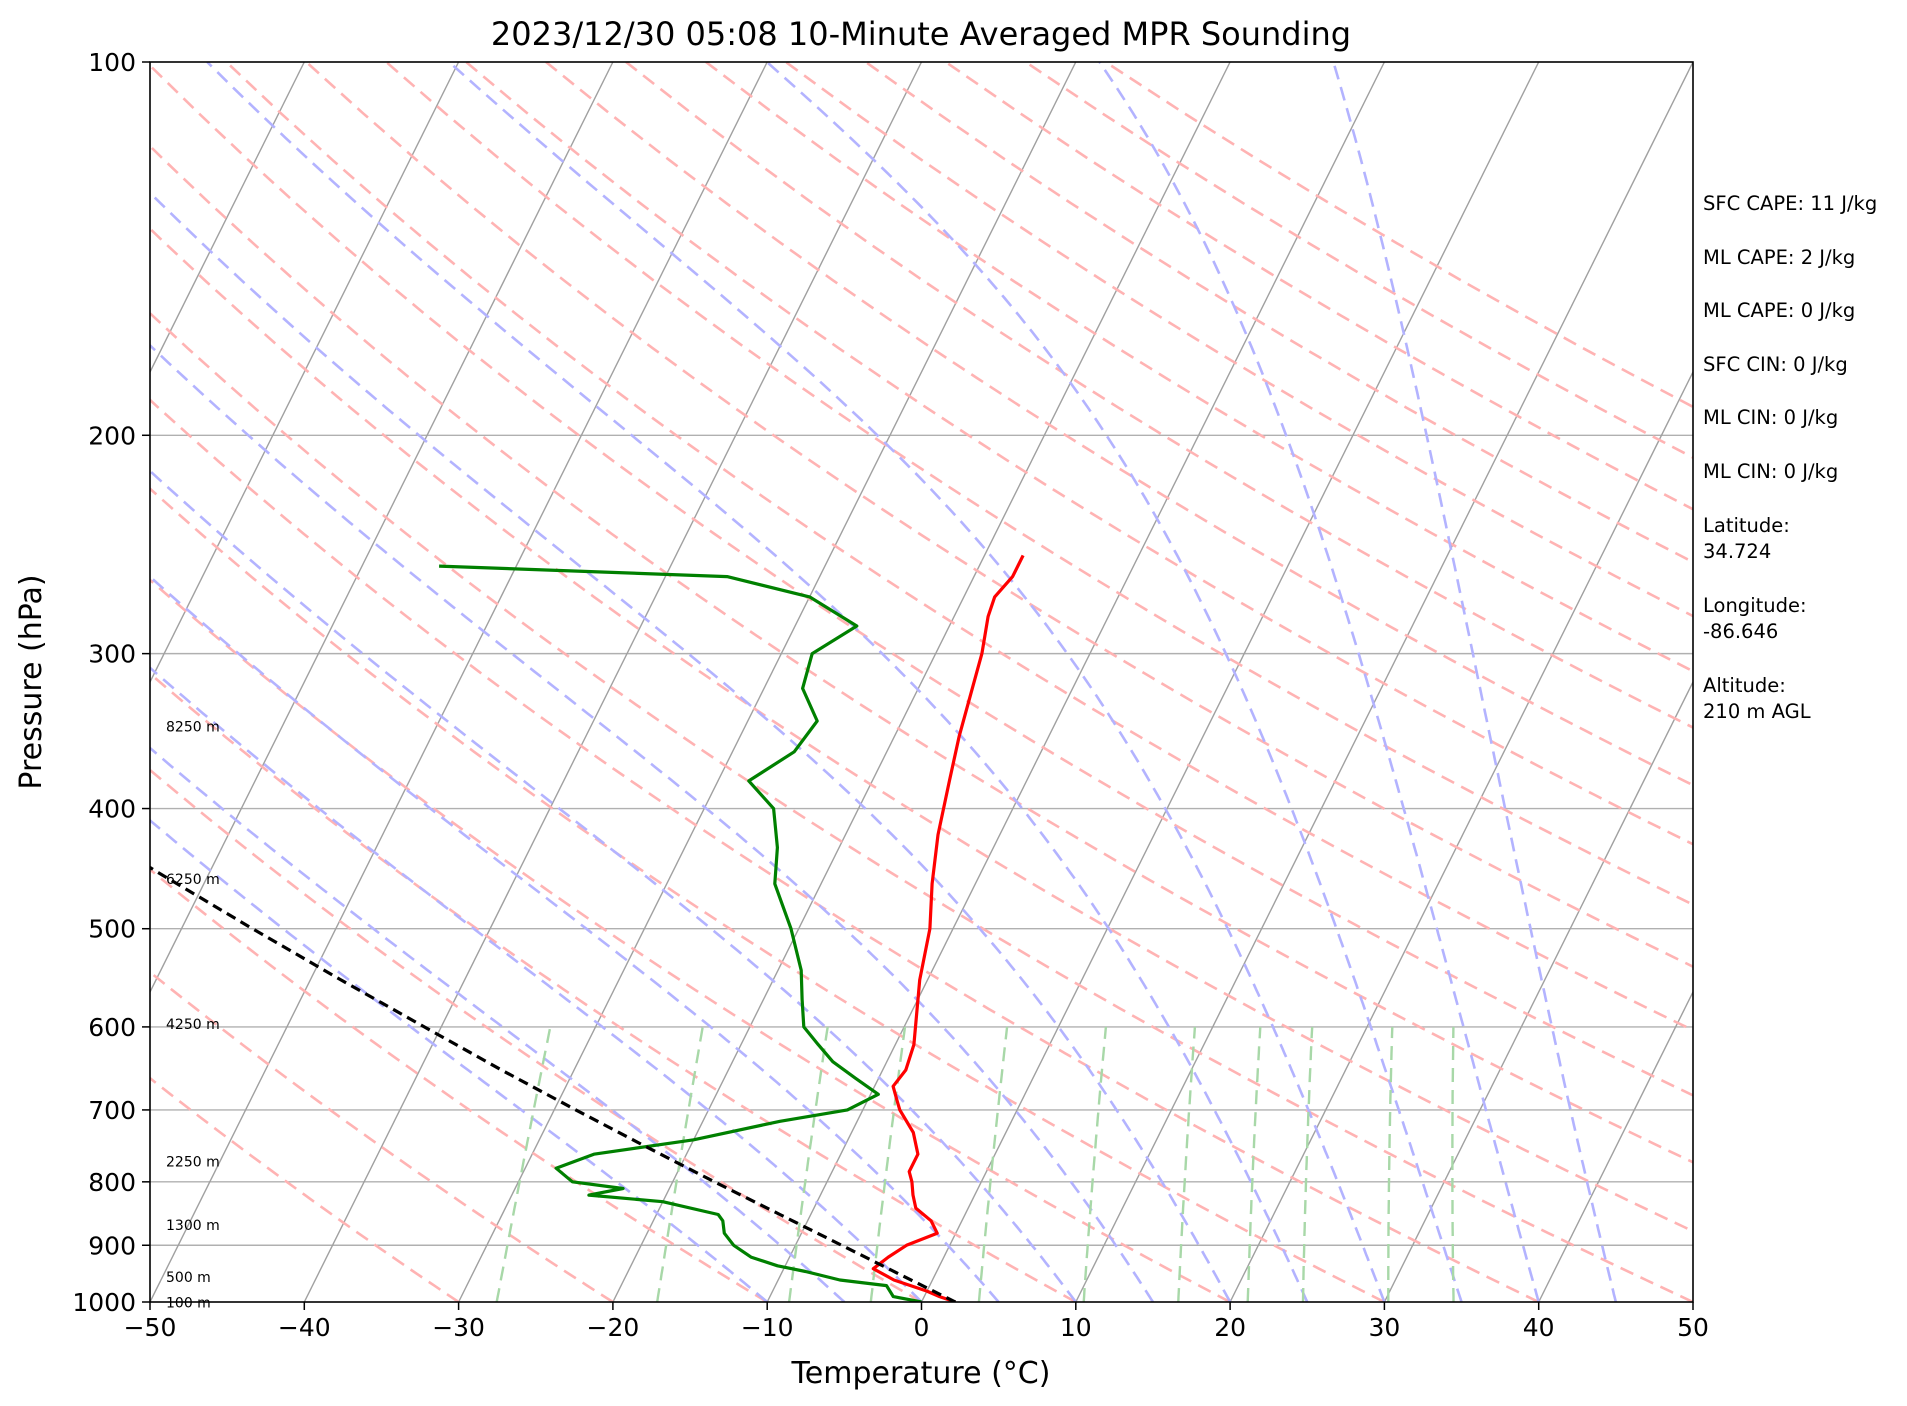 Image resolution: width=1907 pixels, height=1406 pixels. What do you see at coordinates (112, 435) in the screenshot?
I see `y-tick-label: 200` at bounding box center [112, 435].